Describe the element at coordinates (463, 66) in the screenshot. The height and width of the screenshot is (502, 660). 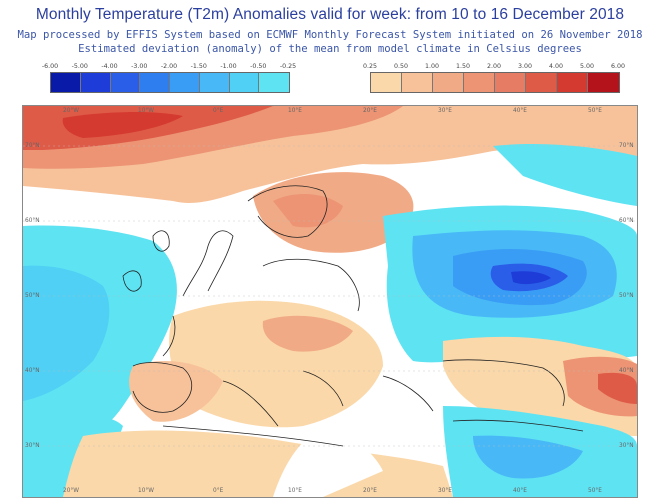
I see `legend-label: 1.50` at that location.